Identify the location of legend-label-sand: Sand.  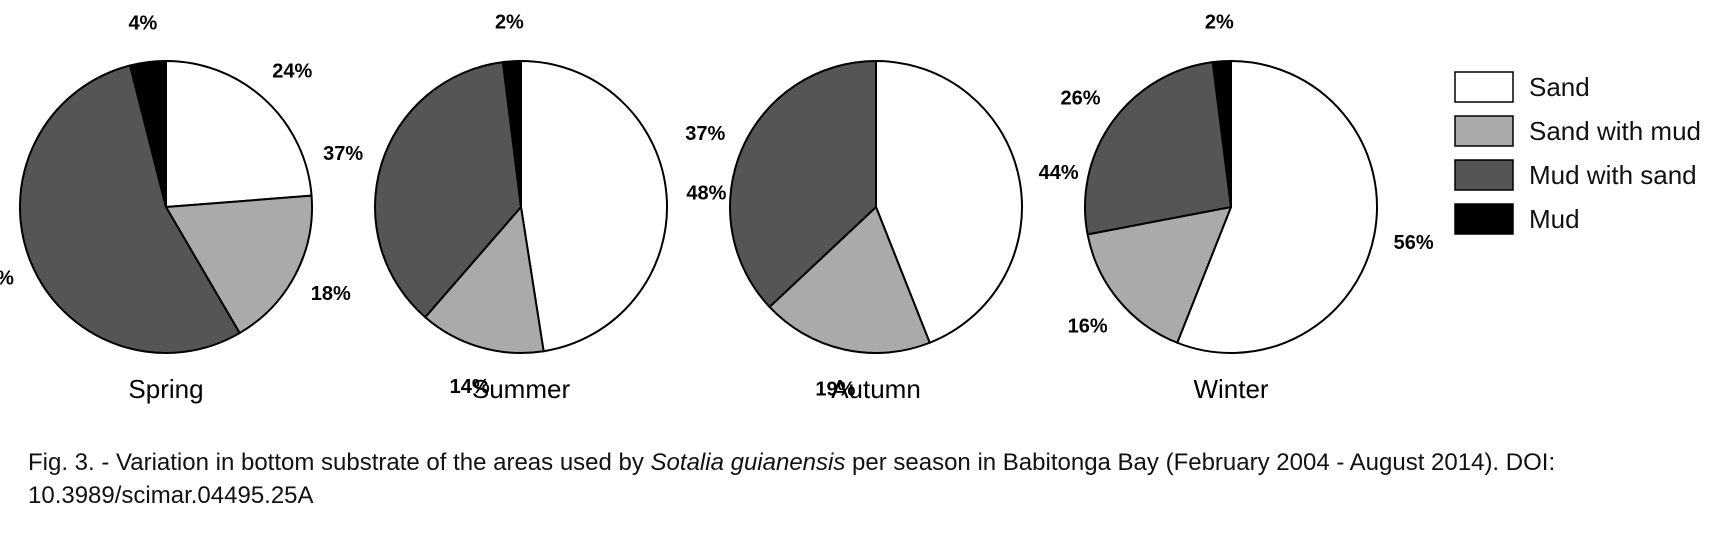
(1559, 87).